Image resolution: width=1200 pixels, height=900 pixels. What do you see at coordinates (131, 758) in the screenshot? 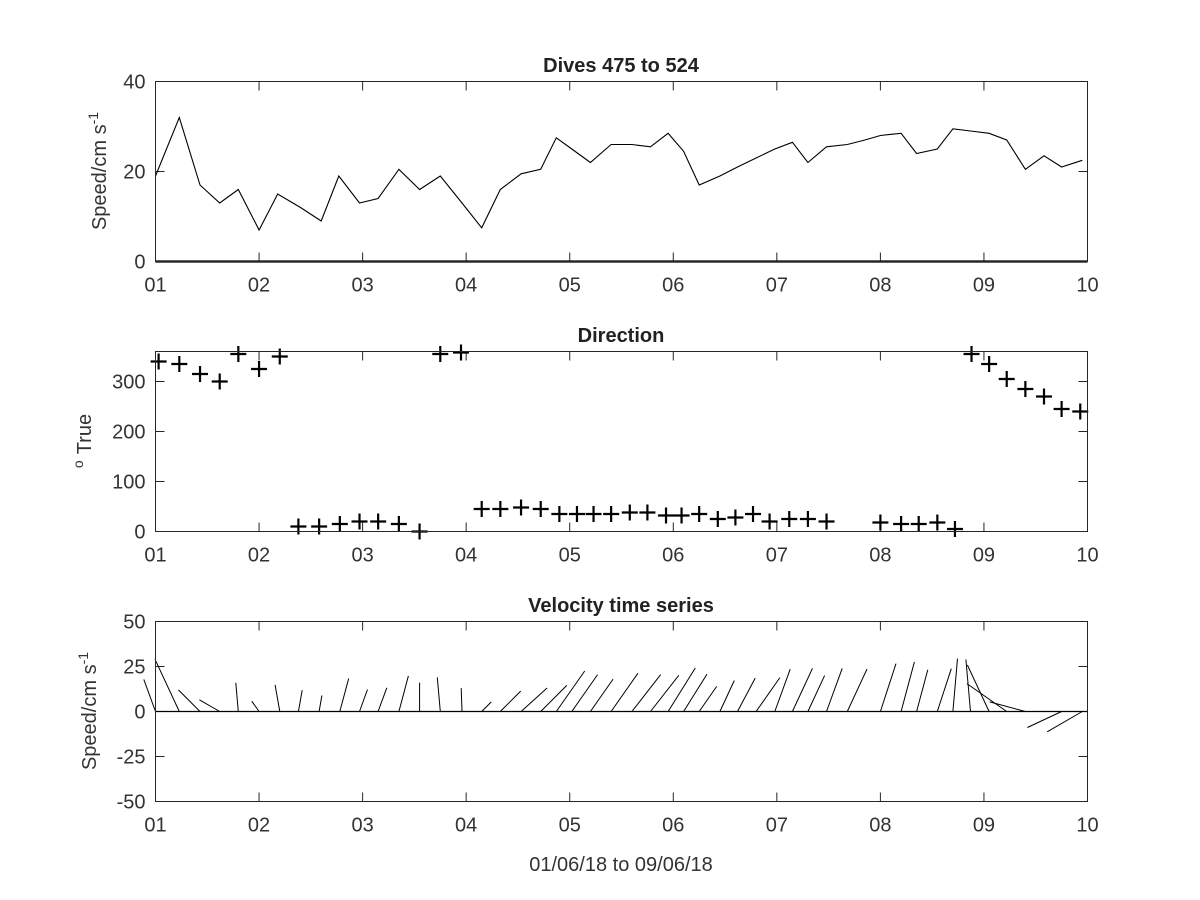
I see `y-tick-label: -25` at bounding box center [131, 758].